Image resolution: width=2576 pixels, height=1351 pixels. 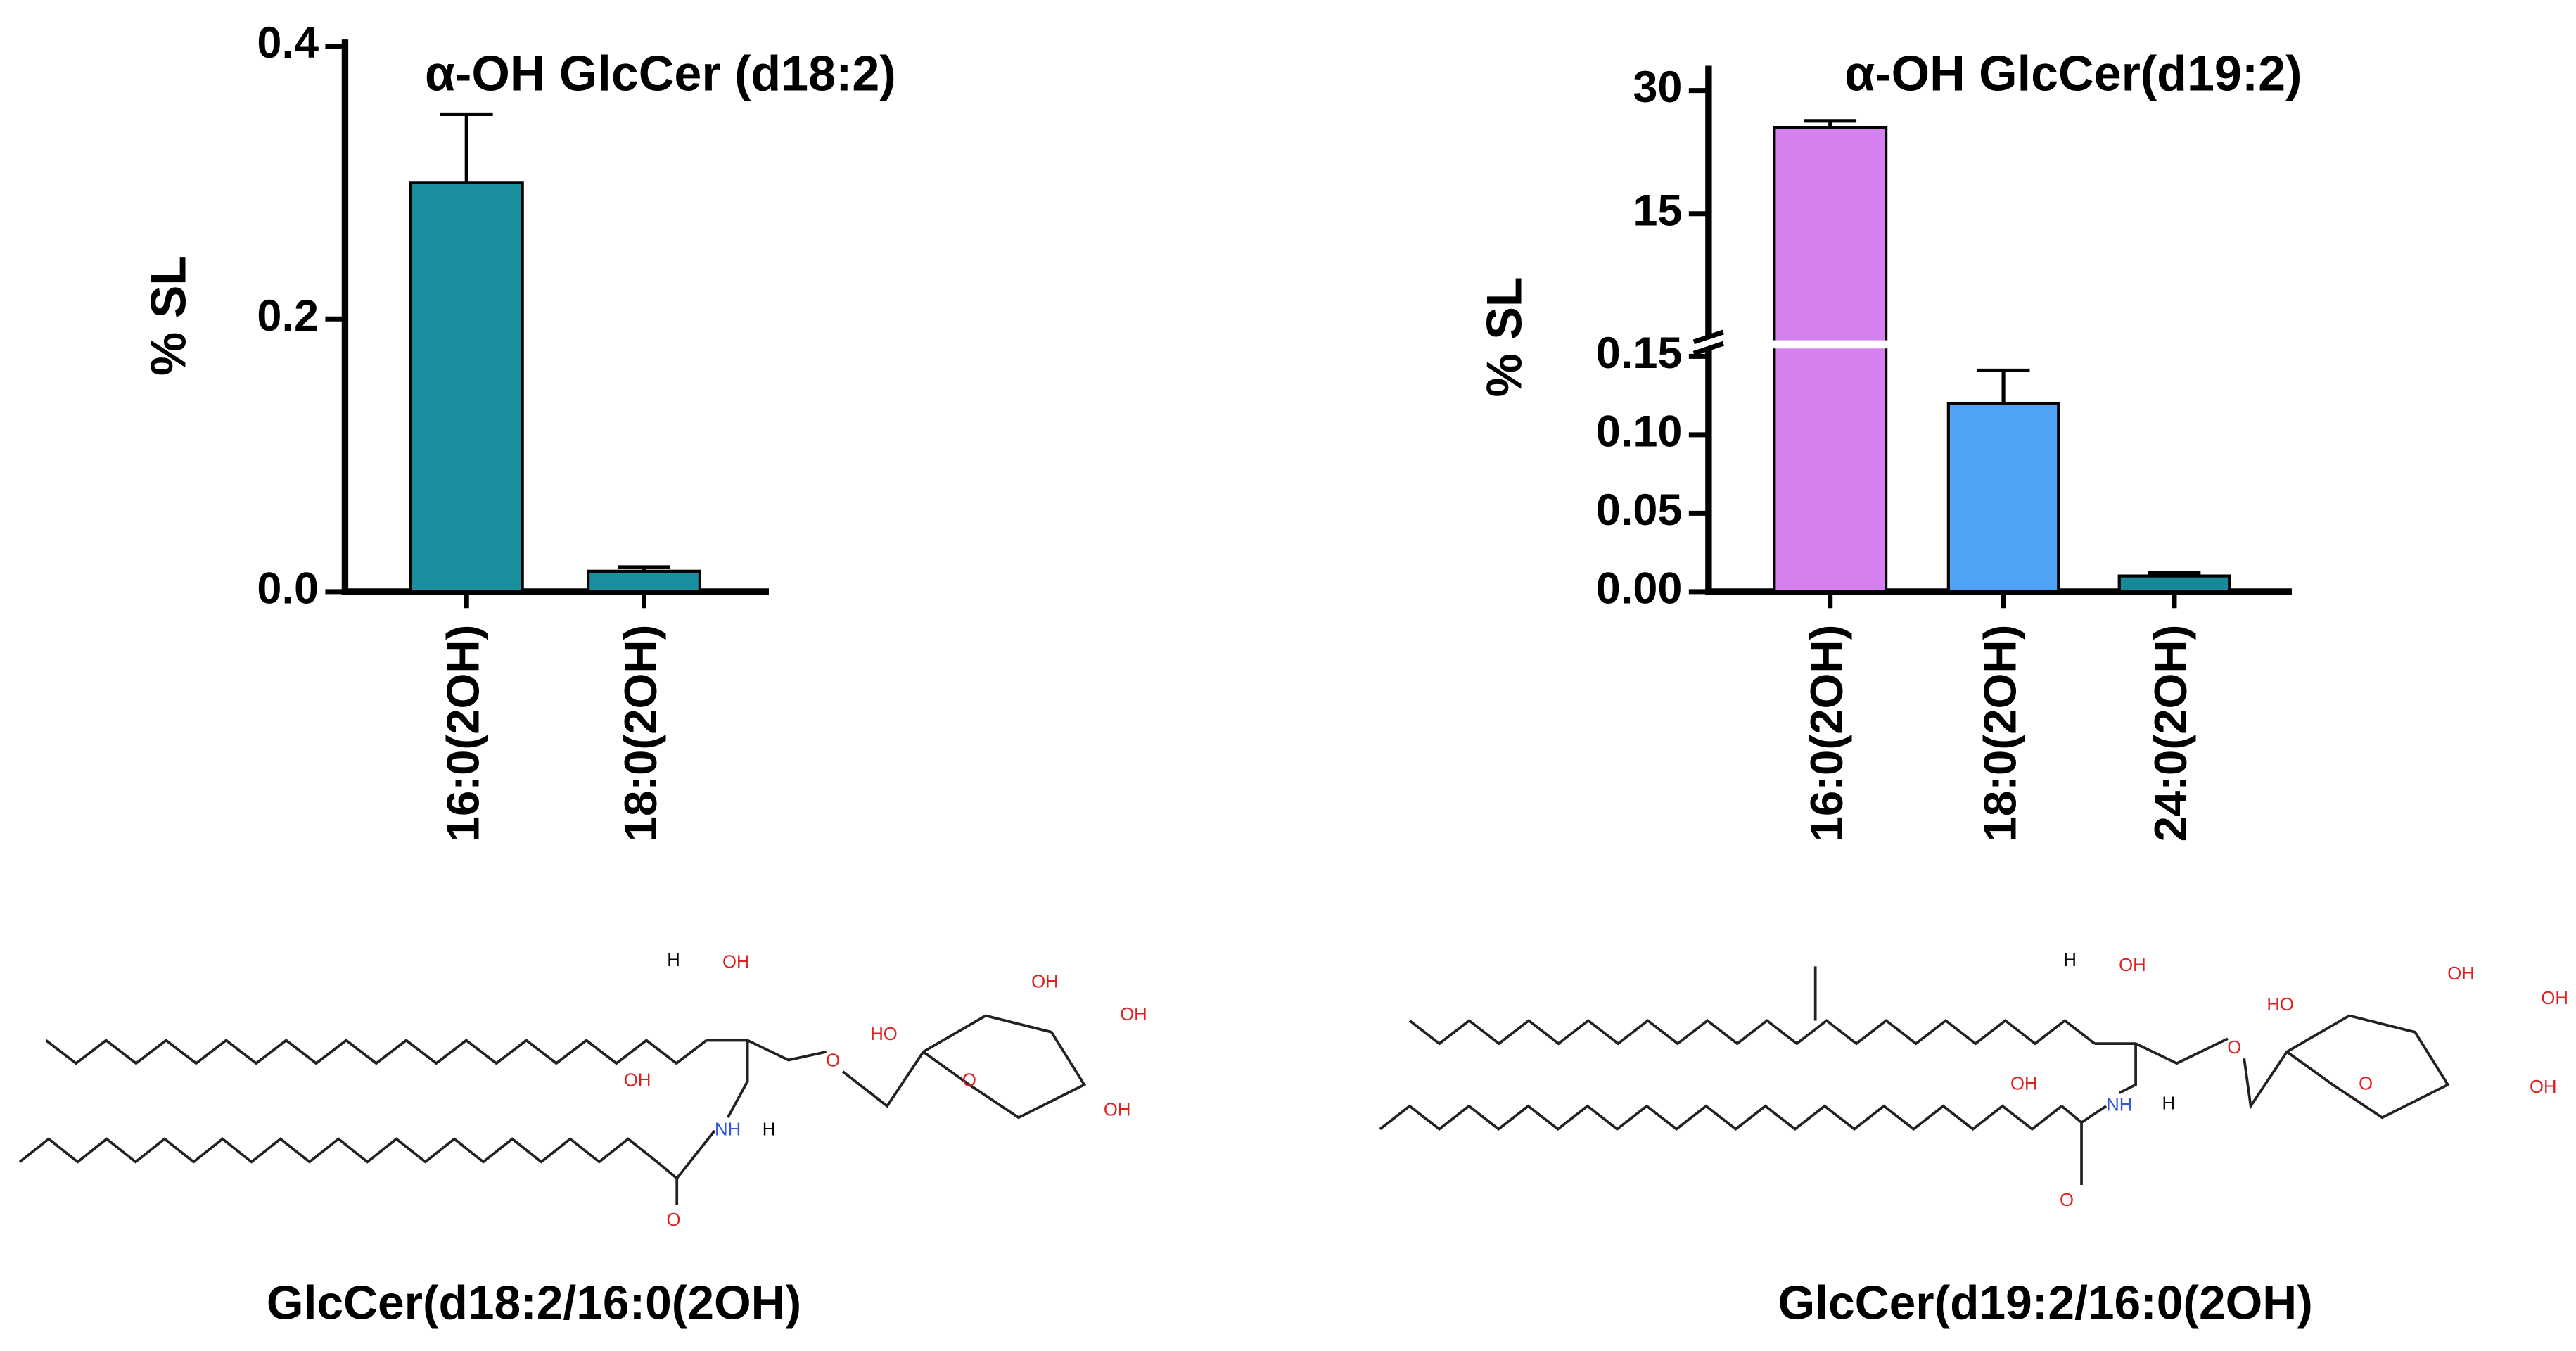 I want to click on y-tick-label: 0.15, so click(x=1639, y=353).